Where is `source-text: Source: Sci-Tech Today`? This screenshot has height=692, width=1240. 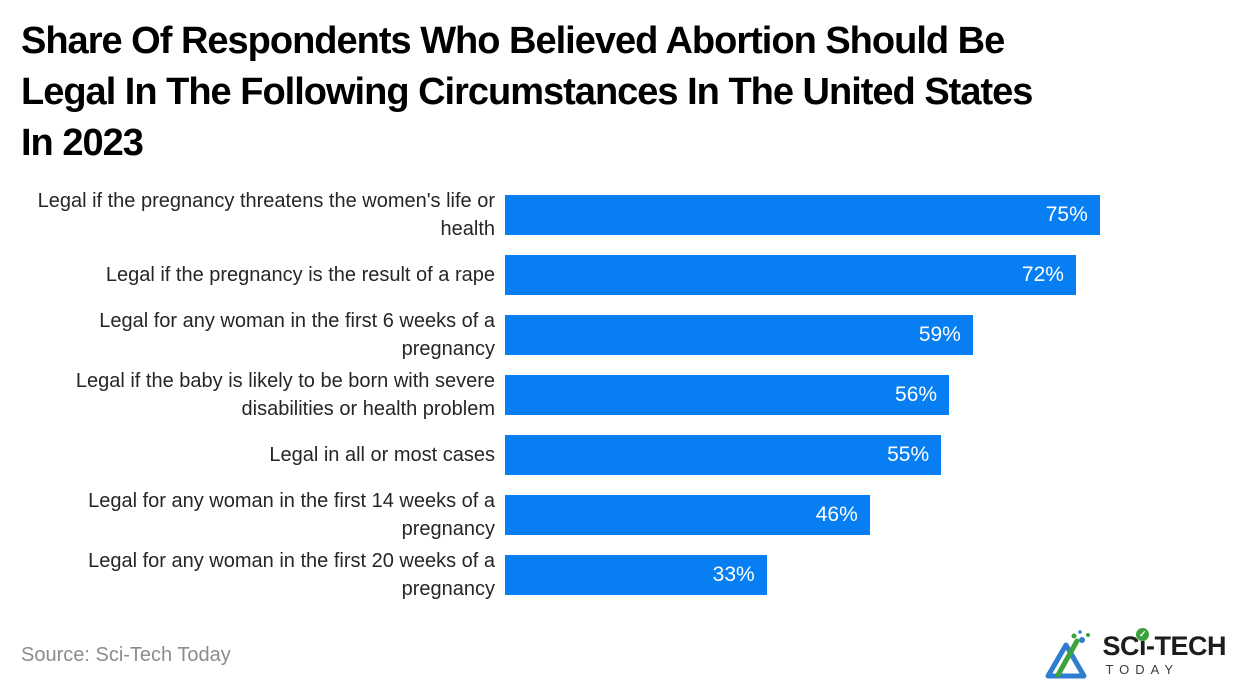
source-text: Source: Sci-Tech Today is located at coordinates (126, 654).